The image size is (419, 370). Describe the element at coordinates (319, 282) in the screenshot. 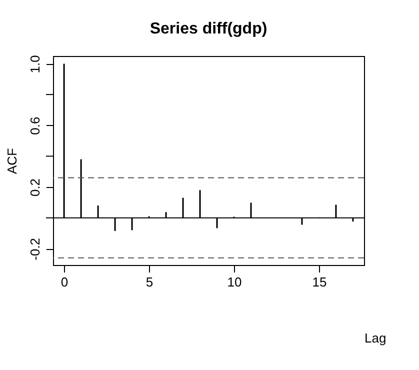

I see `x-tick-label: 15` at that location.